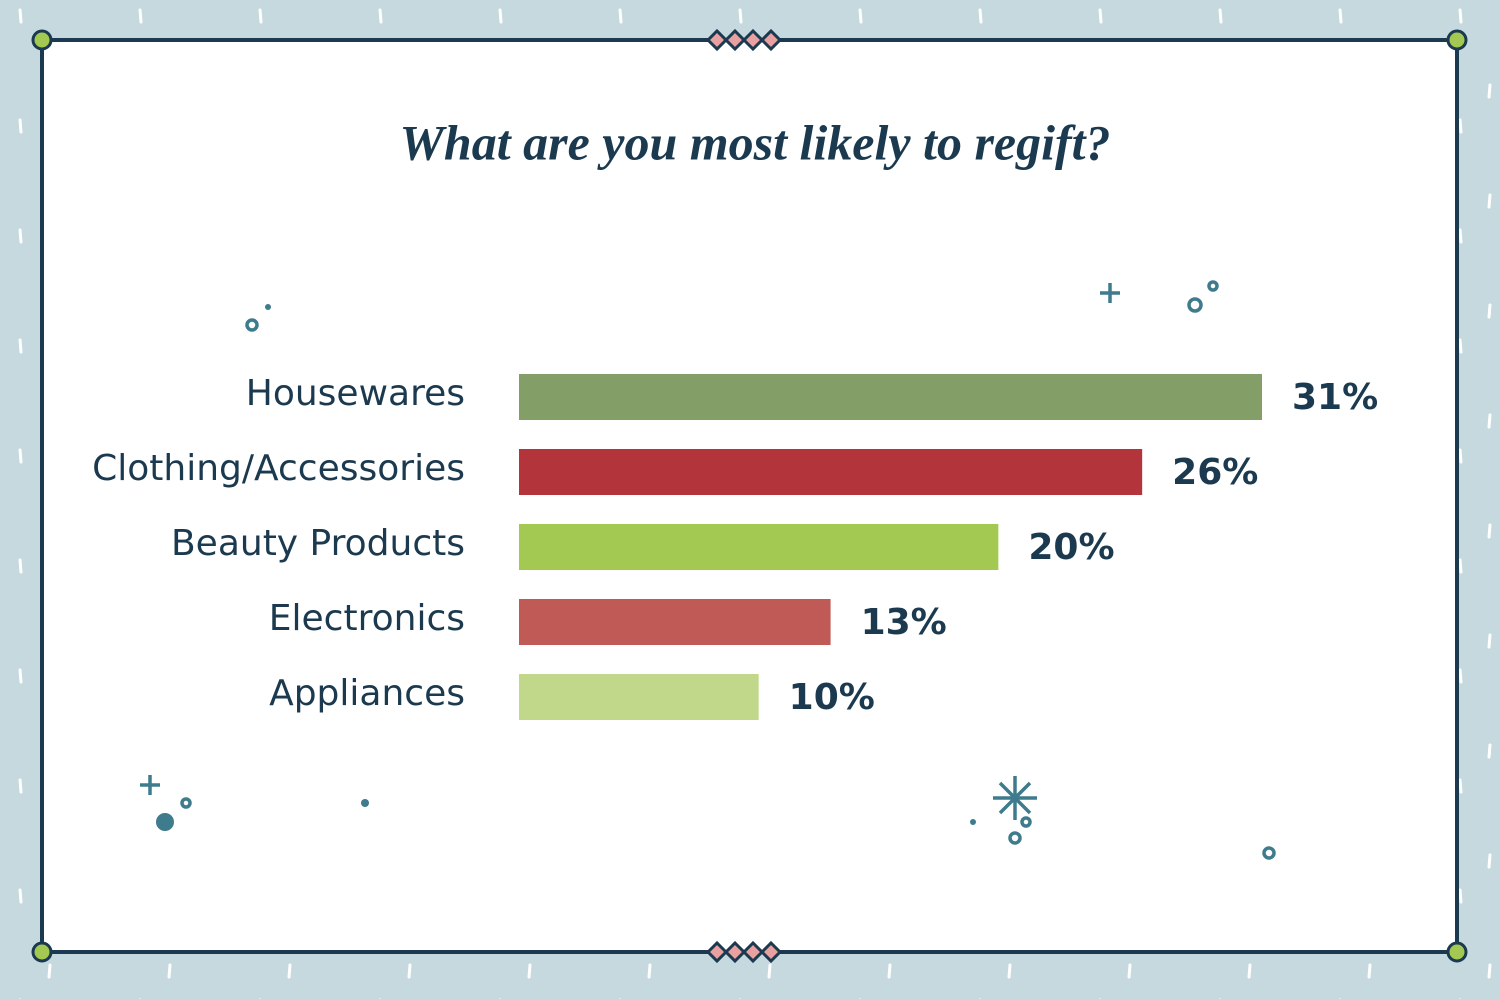  Describe the element at coordinates (1335, 397) in the screenshot. I see `value-label: 31%` at that location.